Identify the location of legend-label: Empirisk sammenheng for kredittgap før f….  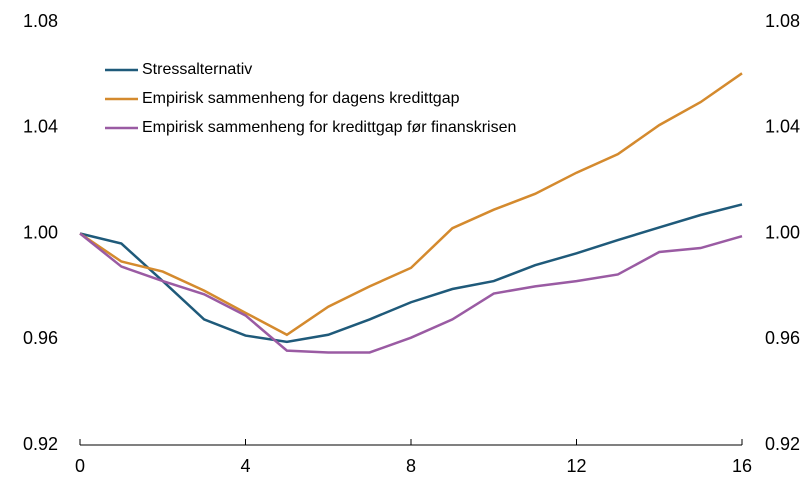
(329, 127).